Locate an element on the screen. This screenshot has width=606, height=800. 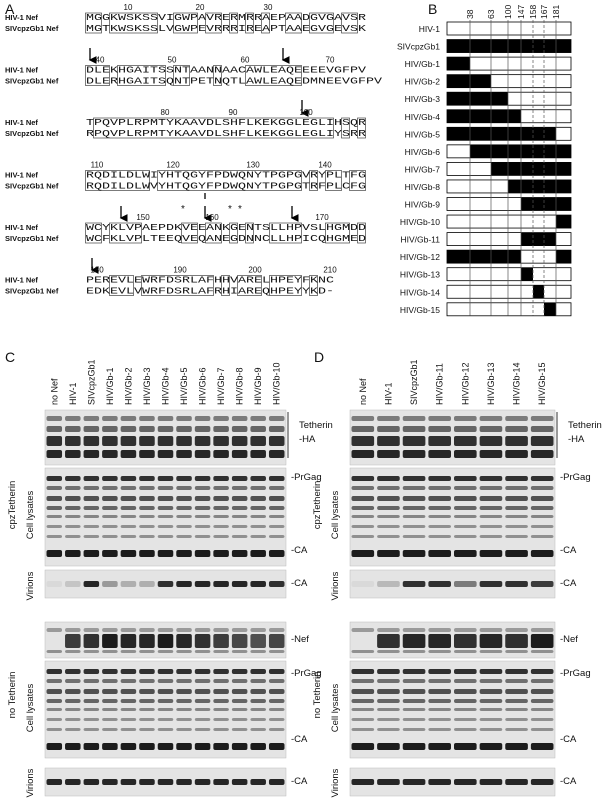
side-label: Virions is located at coordinates (335, 782).